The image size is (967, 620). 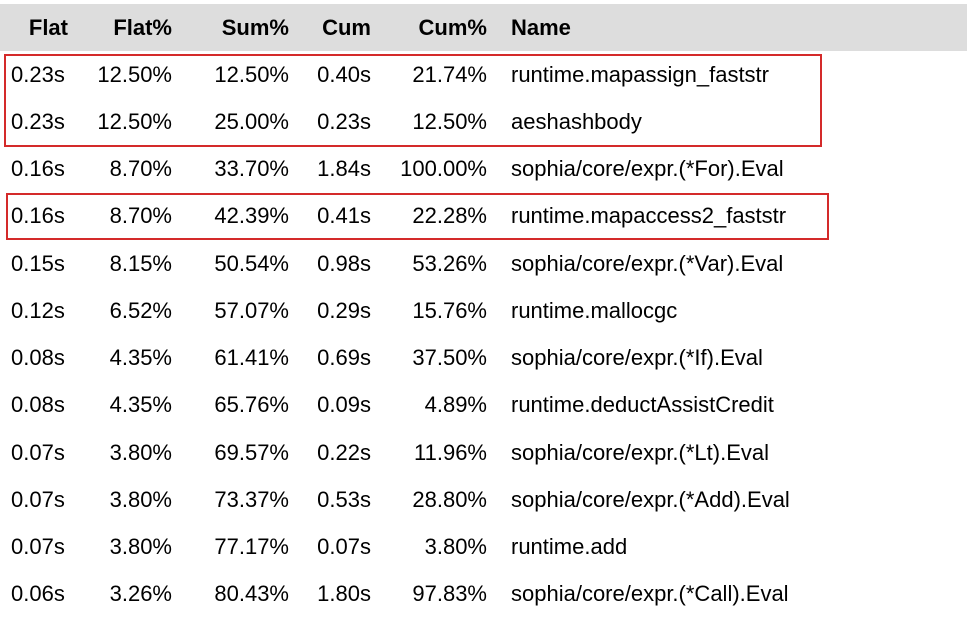 I want to click on cell-name: runtime.deductAssistCredit, so click(x=642, y=405).